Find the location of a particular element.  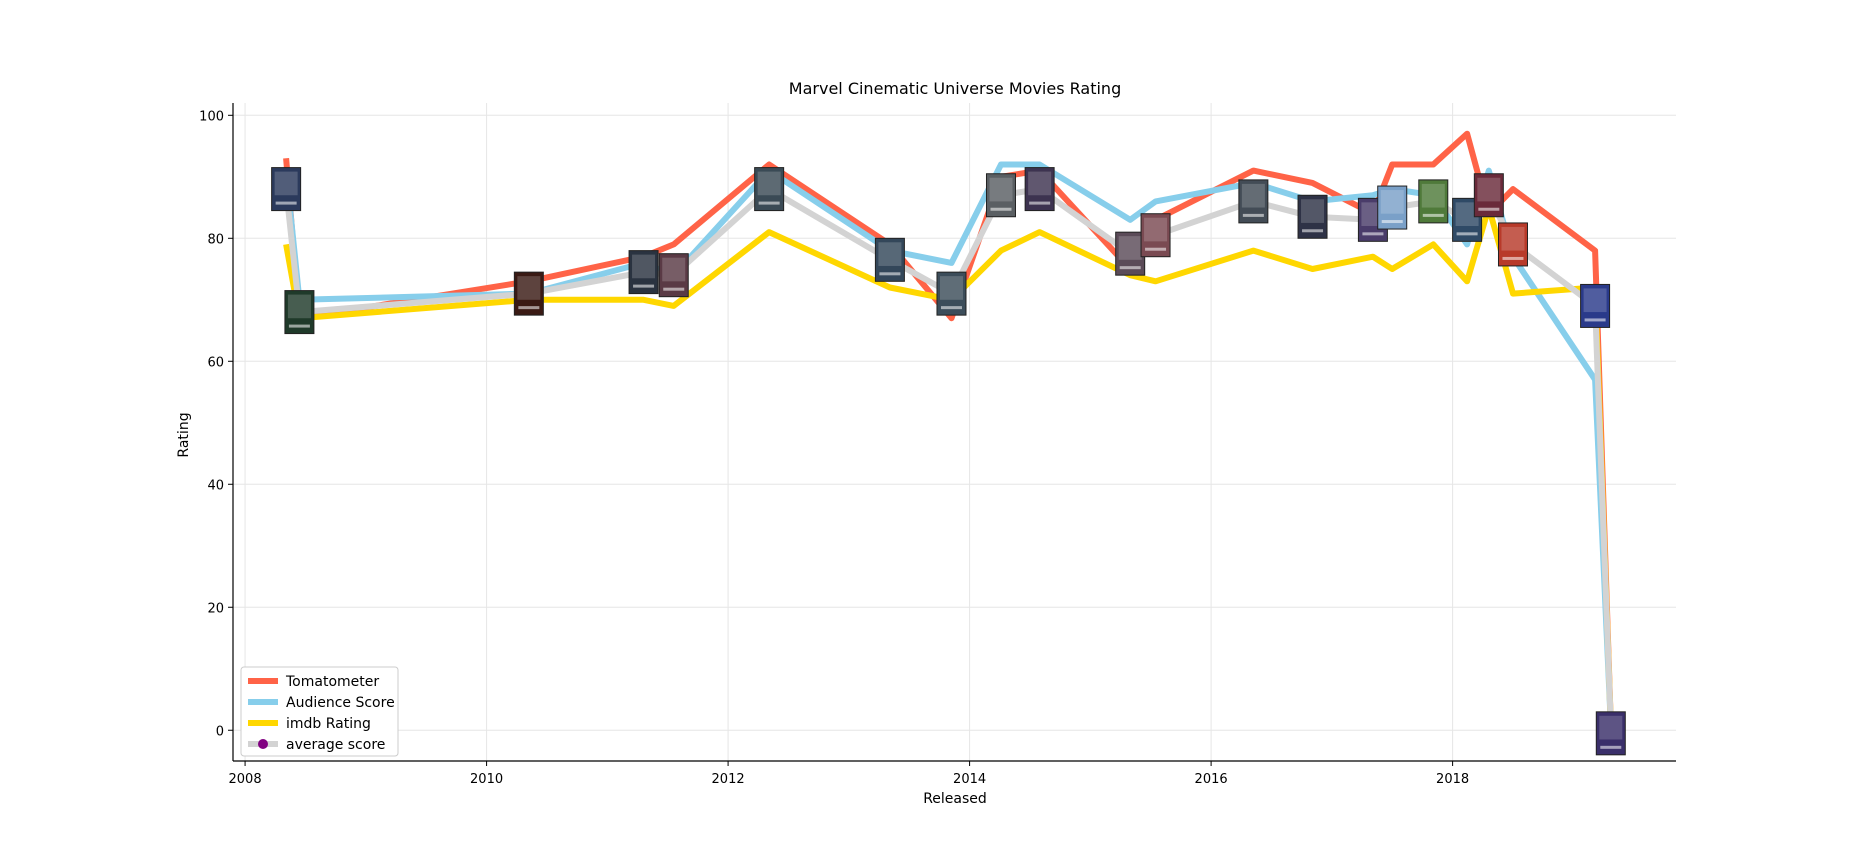

y-tick-label: 100 is located at coordinates (211, 116).